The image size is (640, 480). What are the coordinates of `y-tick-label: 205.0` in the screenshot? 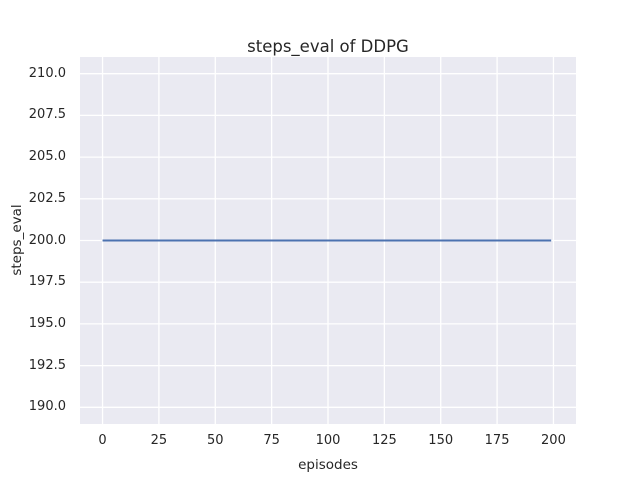 It's located at (47, 157).